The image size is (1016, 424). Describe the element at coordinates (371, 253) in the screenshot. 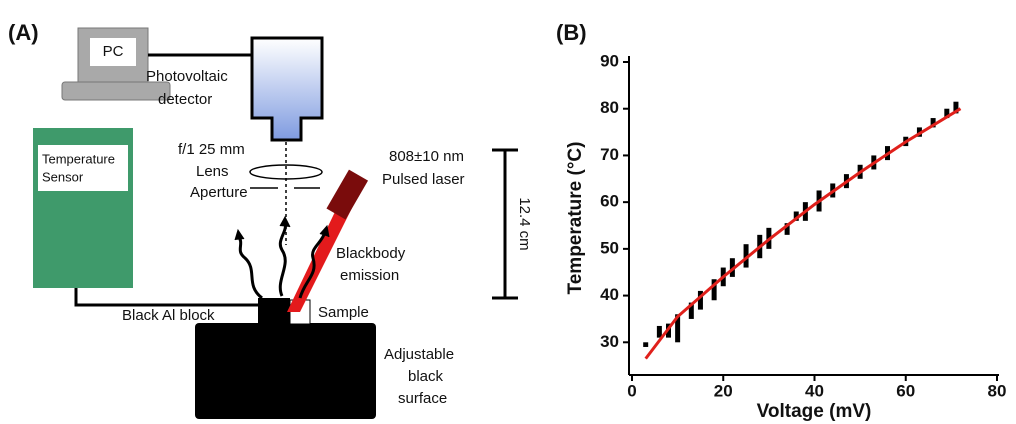

I see `emission-label: Blackbody` at that location.